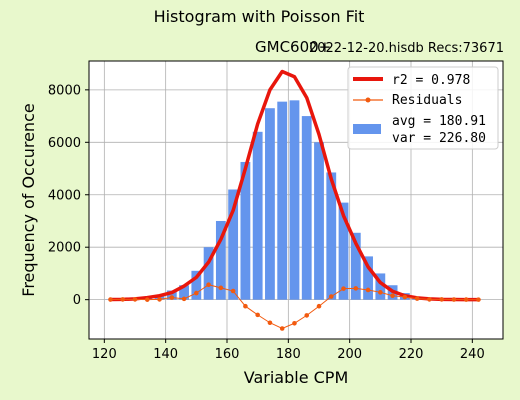 The height and width of the screenshot is (400, 520). Describe the element at coordinates (431, 80) in the screenshot. I see `legend-fit-label: r2 = 0.978` at that location.